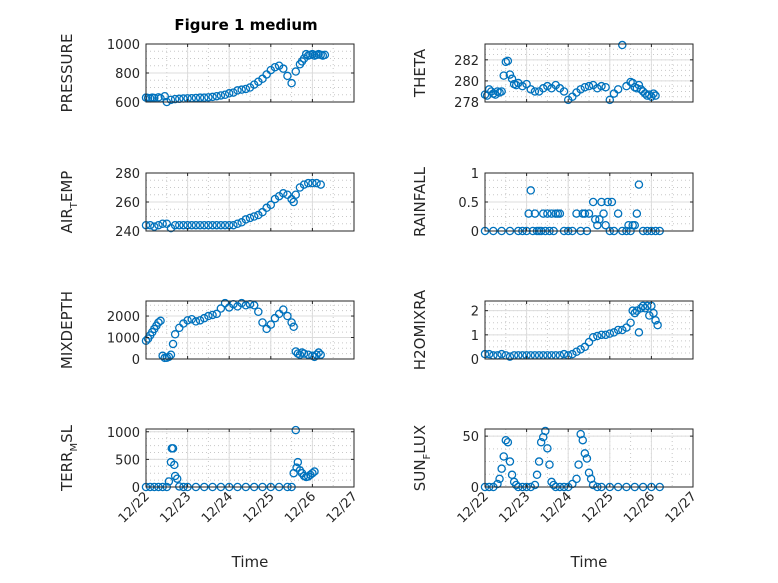  What do you see at coordinates (552, 203) in the screenshot?
I see `panel-rainfall: 0 0.5 1 RAINFALL` at bounding box center [552, 203].